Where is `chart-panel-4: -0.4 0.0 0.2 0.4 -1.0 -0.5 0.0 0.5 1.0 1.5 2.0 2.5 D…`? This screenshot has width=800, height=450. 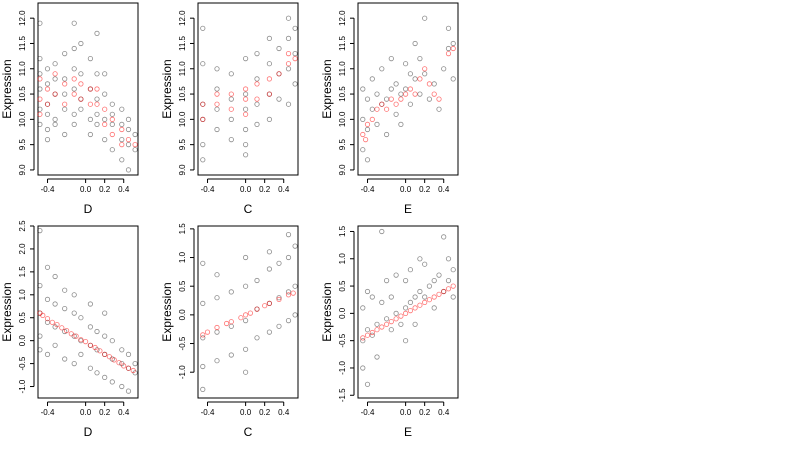
chart-panel-4: -0.4 0.0 0.2 0.4 -1.0 -0.5 0.0 0.5 1.0 1.5 2.0 2.5 D… is located at coordinates (69, 329).